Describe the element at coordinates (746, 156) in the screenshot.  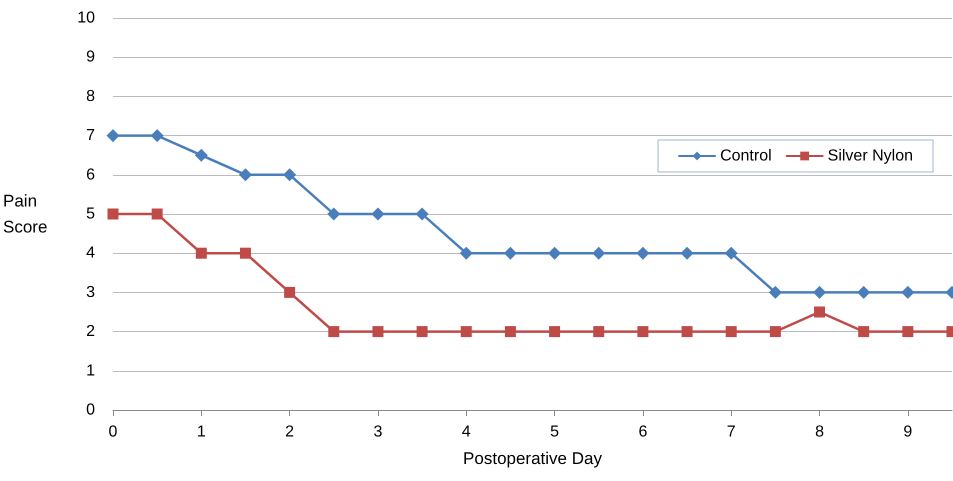
I see `legend-label: Control` at that location.